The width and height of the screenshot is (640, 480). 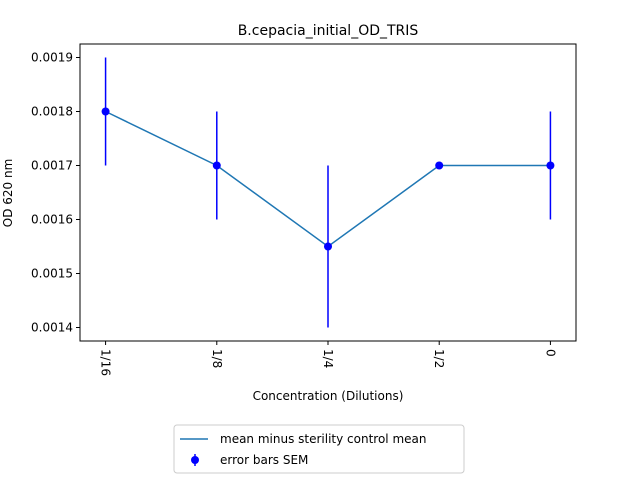 I want to click on x-axis-label: Concentration (Dilutions), so click(x=328, y=396).